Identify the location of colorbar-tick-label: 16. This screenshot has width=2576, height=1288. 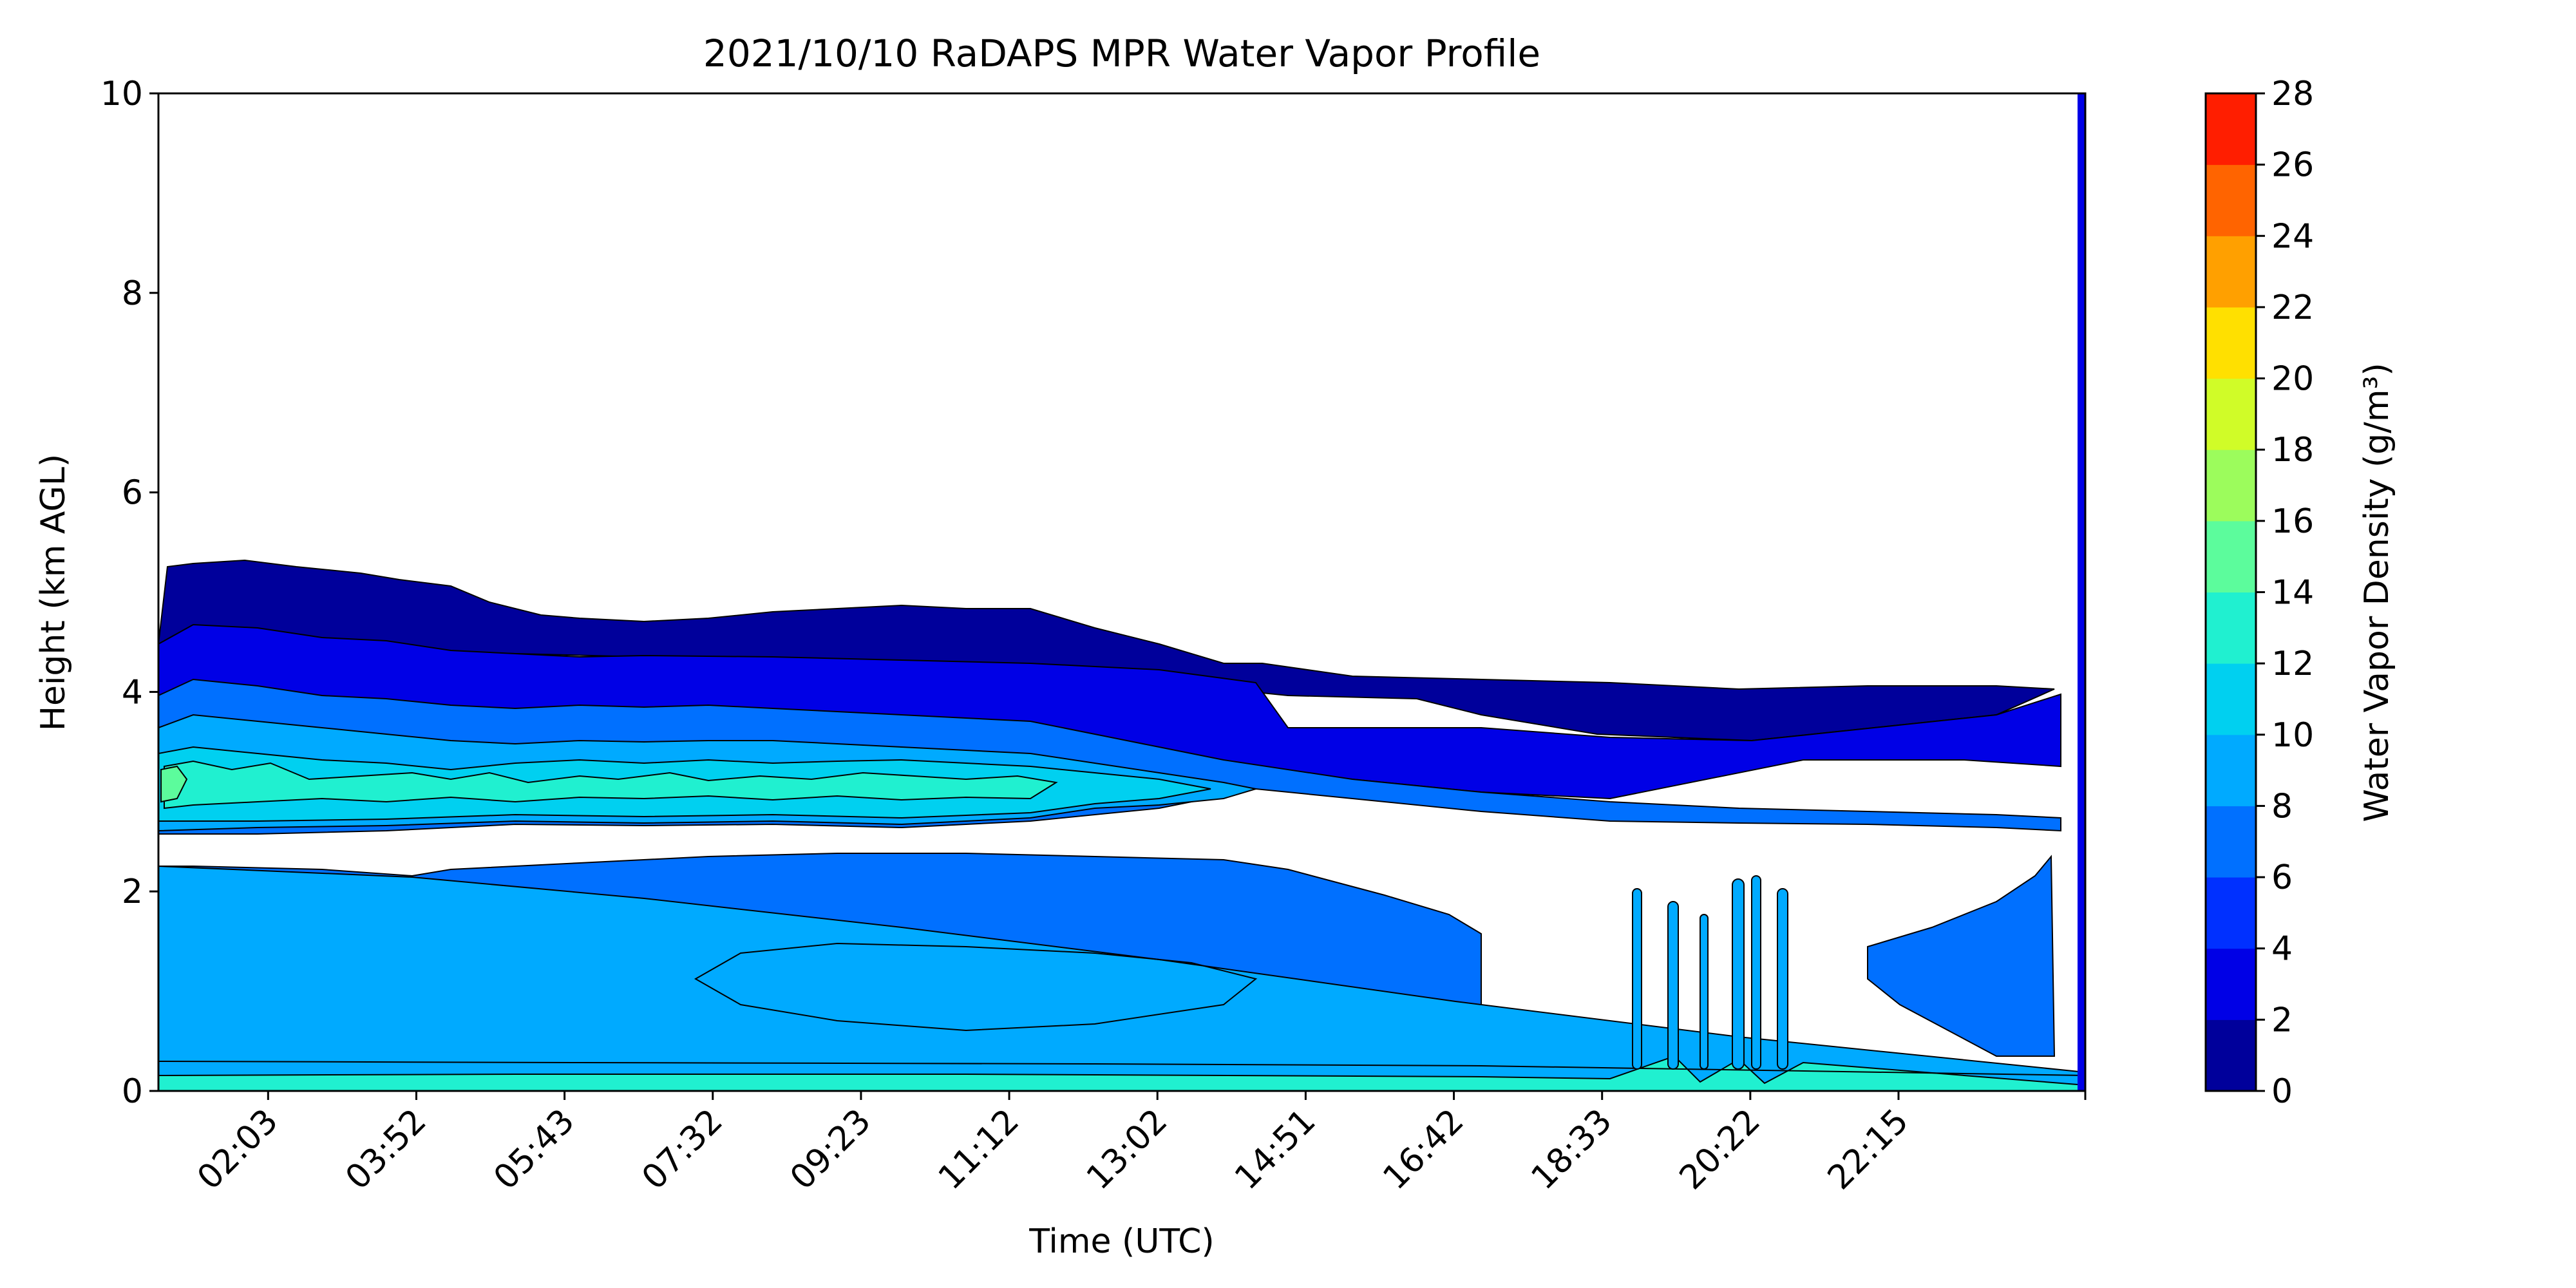
(2293, 522).